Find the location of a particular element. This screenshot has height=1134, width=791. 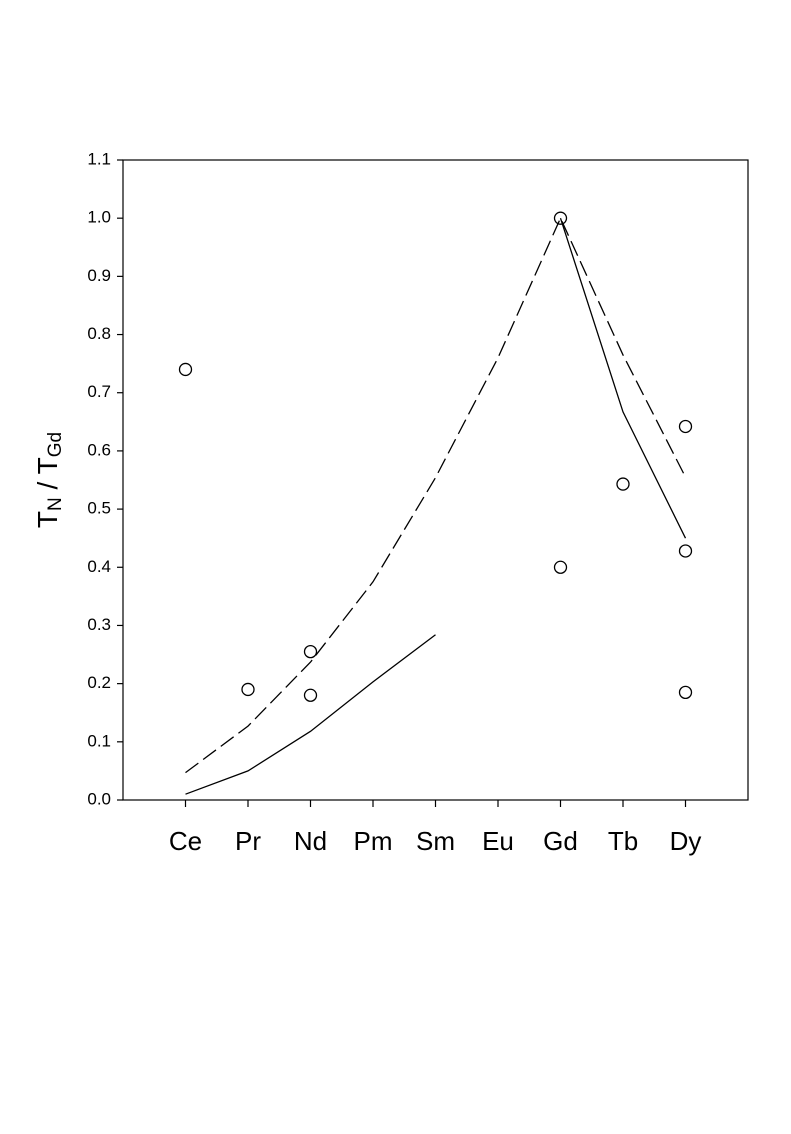

y-tick-label: 0.2 is located at coordinates (99, 682).